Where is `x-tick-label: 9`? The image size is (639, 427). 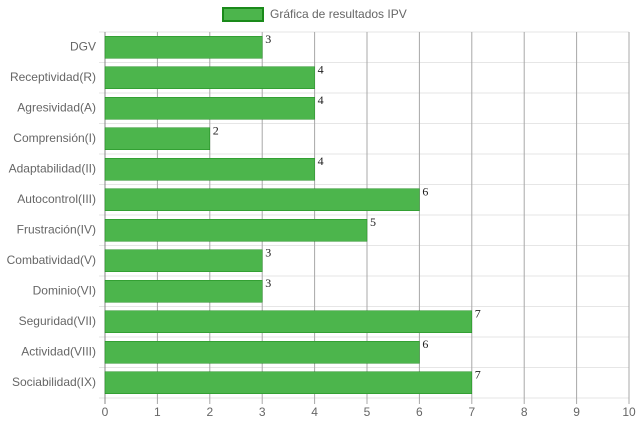 x-tick-label: 9 is located at coordinates (576, 412).